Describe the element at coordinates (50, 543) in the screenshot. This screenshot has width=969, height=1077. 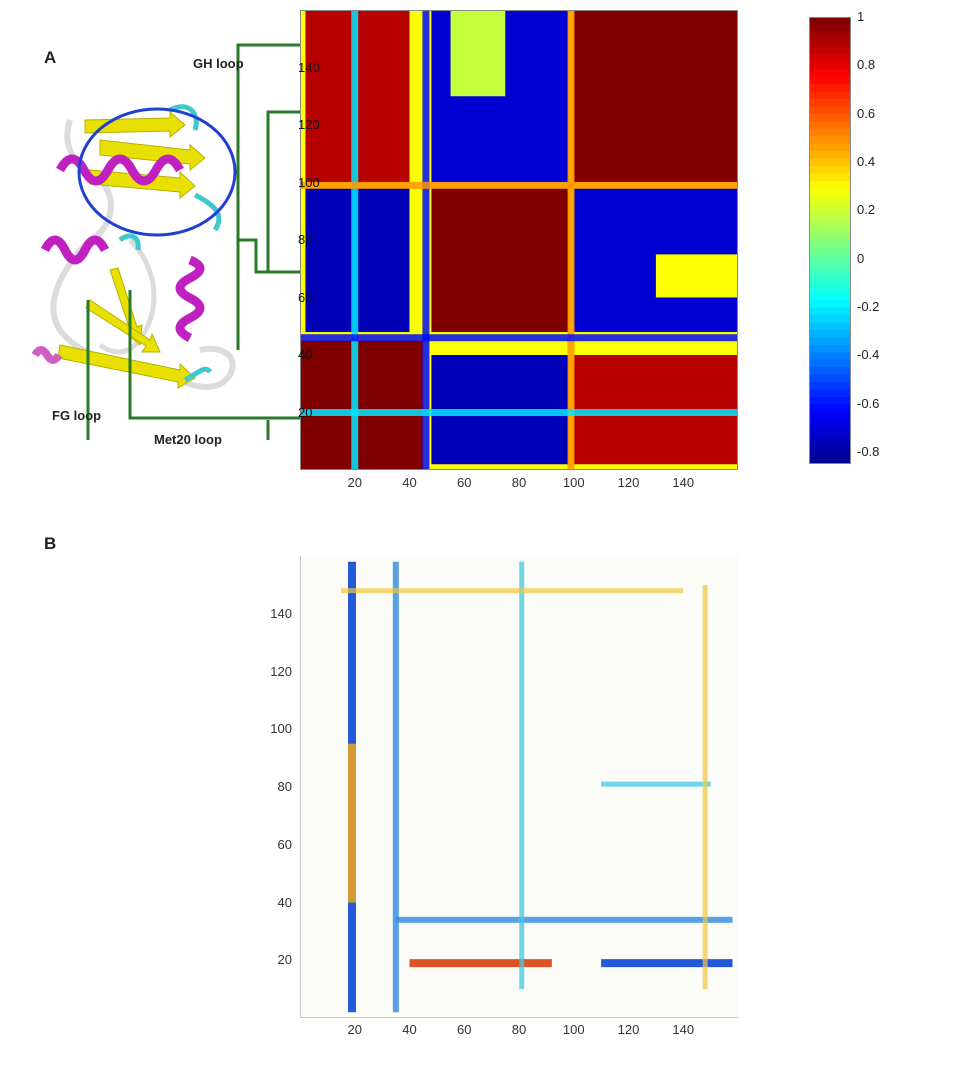
I see `panel-b-label: B` at that location.